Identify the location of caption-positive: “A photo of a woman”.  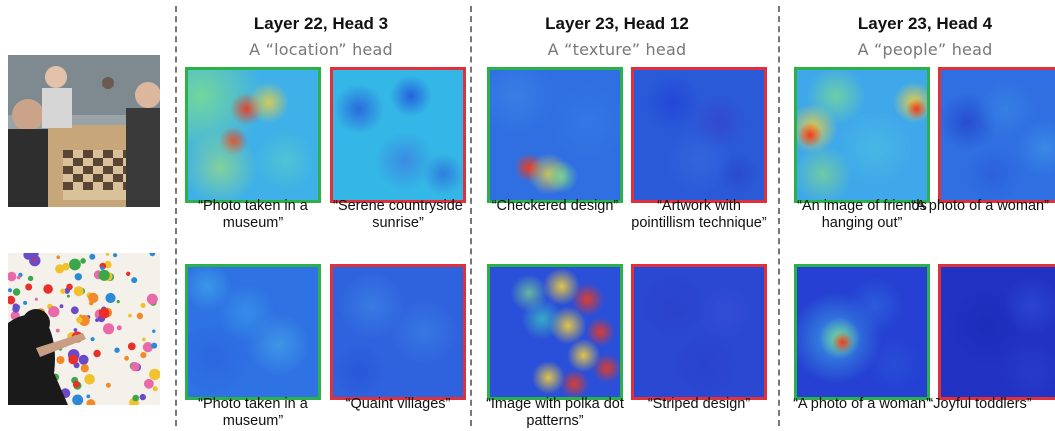
(862, 404).